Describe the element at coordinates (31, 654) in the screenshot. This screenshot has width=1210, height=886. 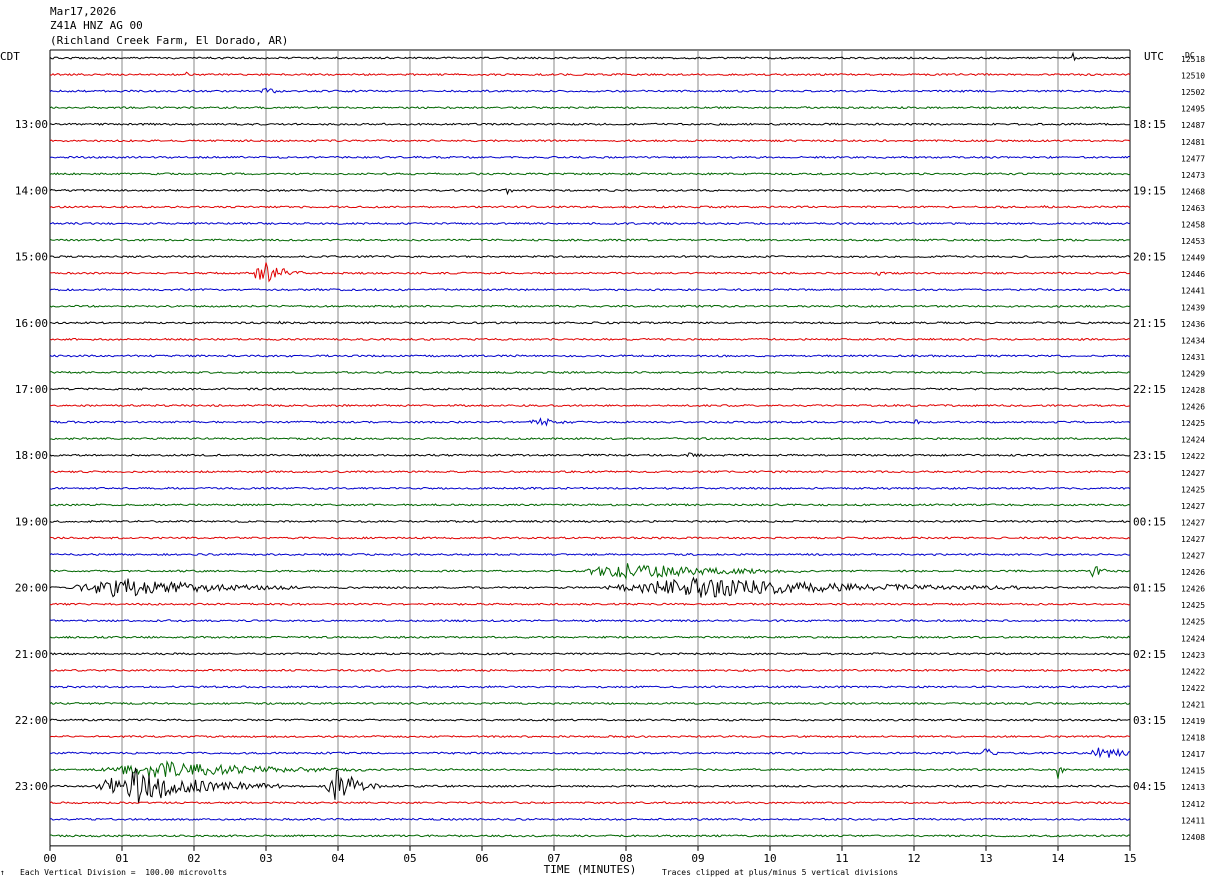
I see `left-time-label: 21:00` at that location.